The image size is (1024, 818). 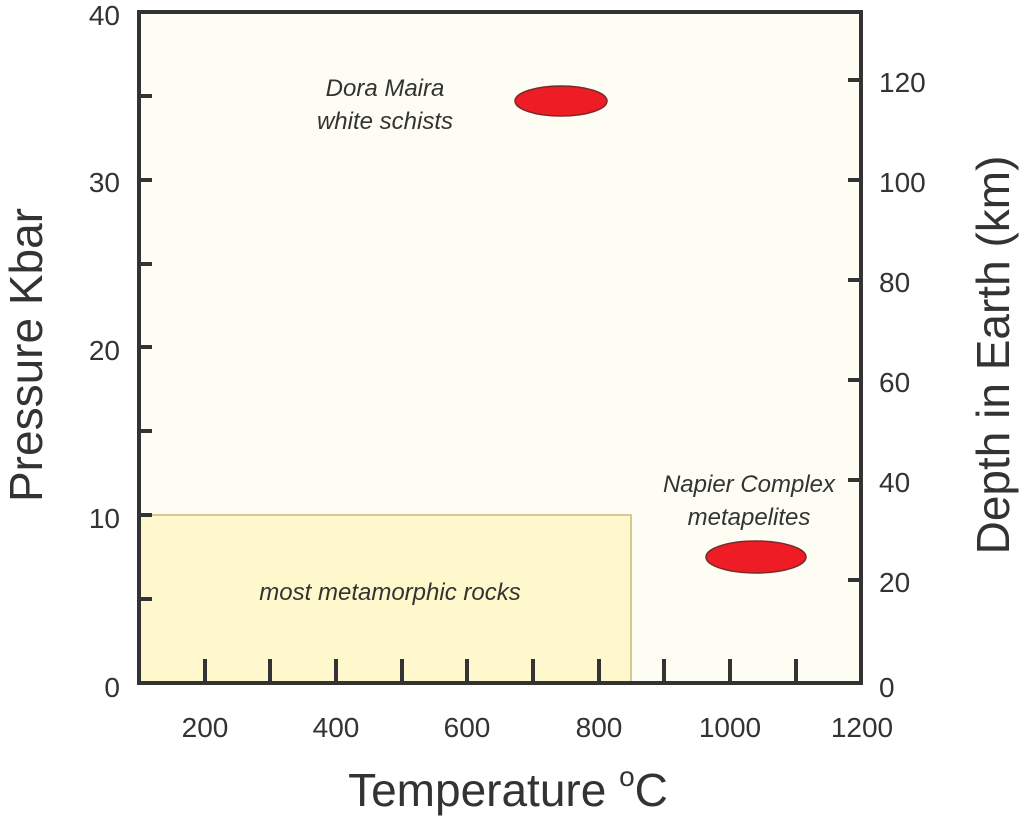 I want to click on x-axis-title: Temperature oC, so click(x=508, y=788).